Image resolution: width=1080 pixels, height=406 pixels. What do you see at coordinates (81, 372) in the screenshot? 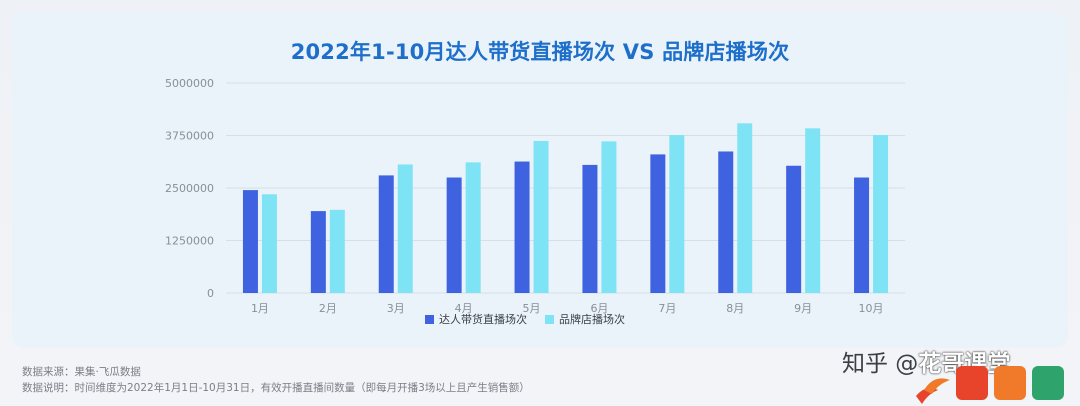
I see `footer-source: 数据来源：果集·飞瓜数据` at bounding box center [81, 372].